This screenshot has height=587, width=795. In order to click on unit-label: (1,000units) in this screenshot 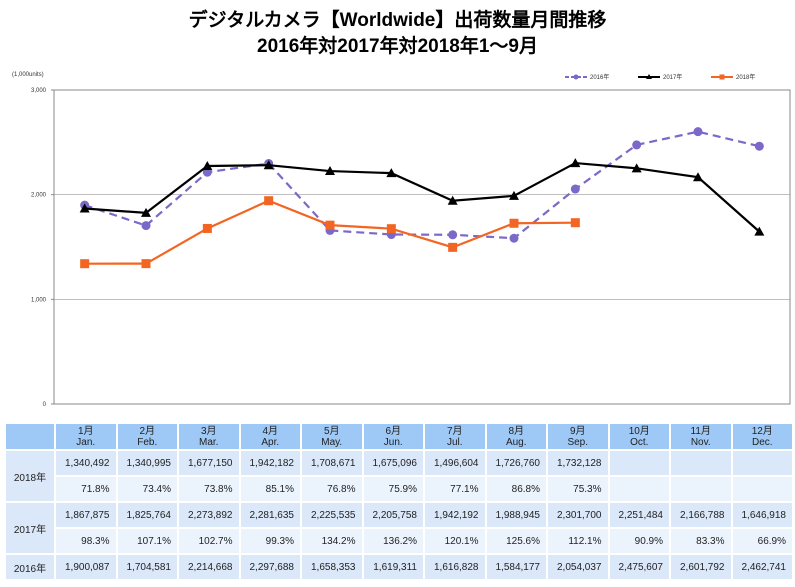, I will do `click(28, 75)`.